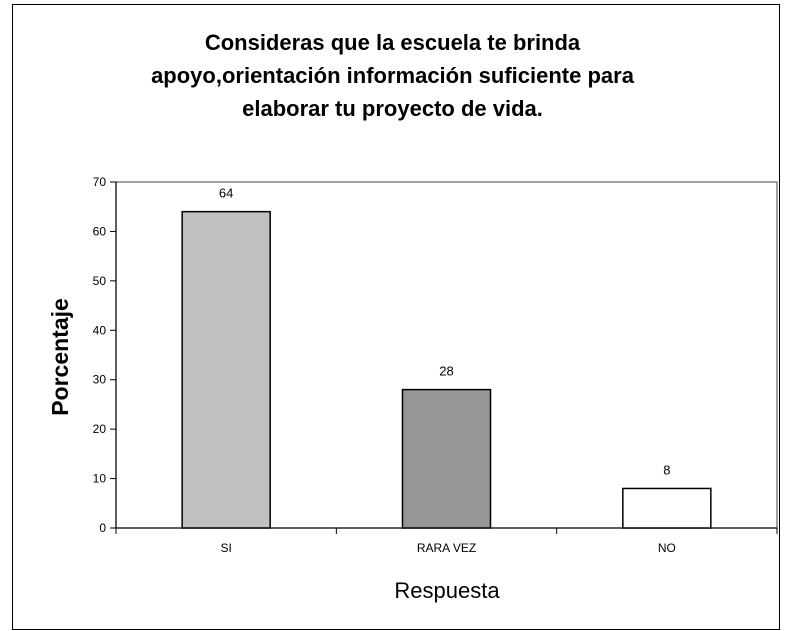 This screenshot has height=631, width=785. What do you see at coordinates (100, 479) in the screenshot?
I see `y-tick-label-1: 10` at bounding box center [100, 479].